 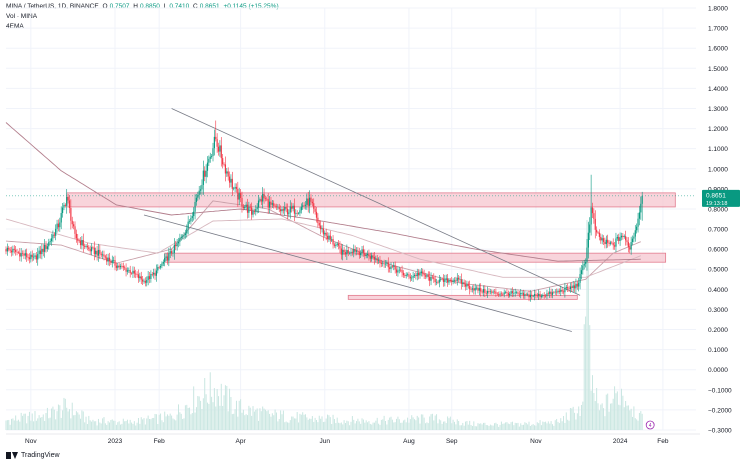 What do you see at coordinates (179, 6) in the screenshot?
I see `low-value: 0.7410` at bounding box center [179, 6].